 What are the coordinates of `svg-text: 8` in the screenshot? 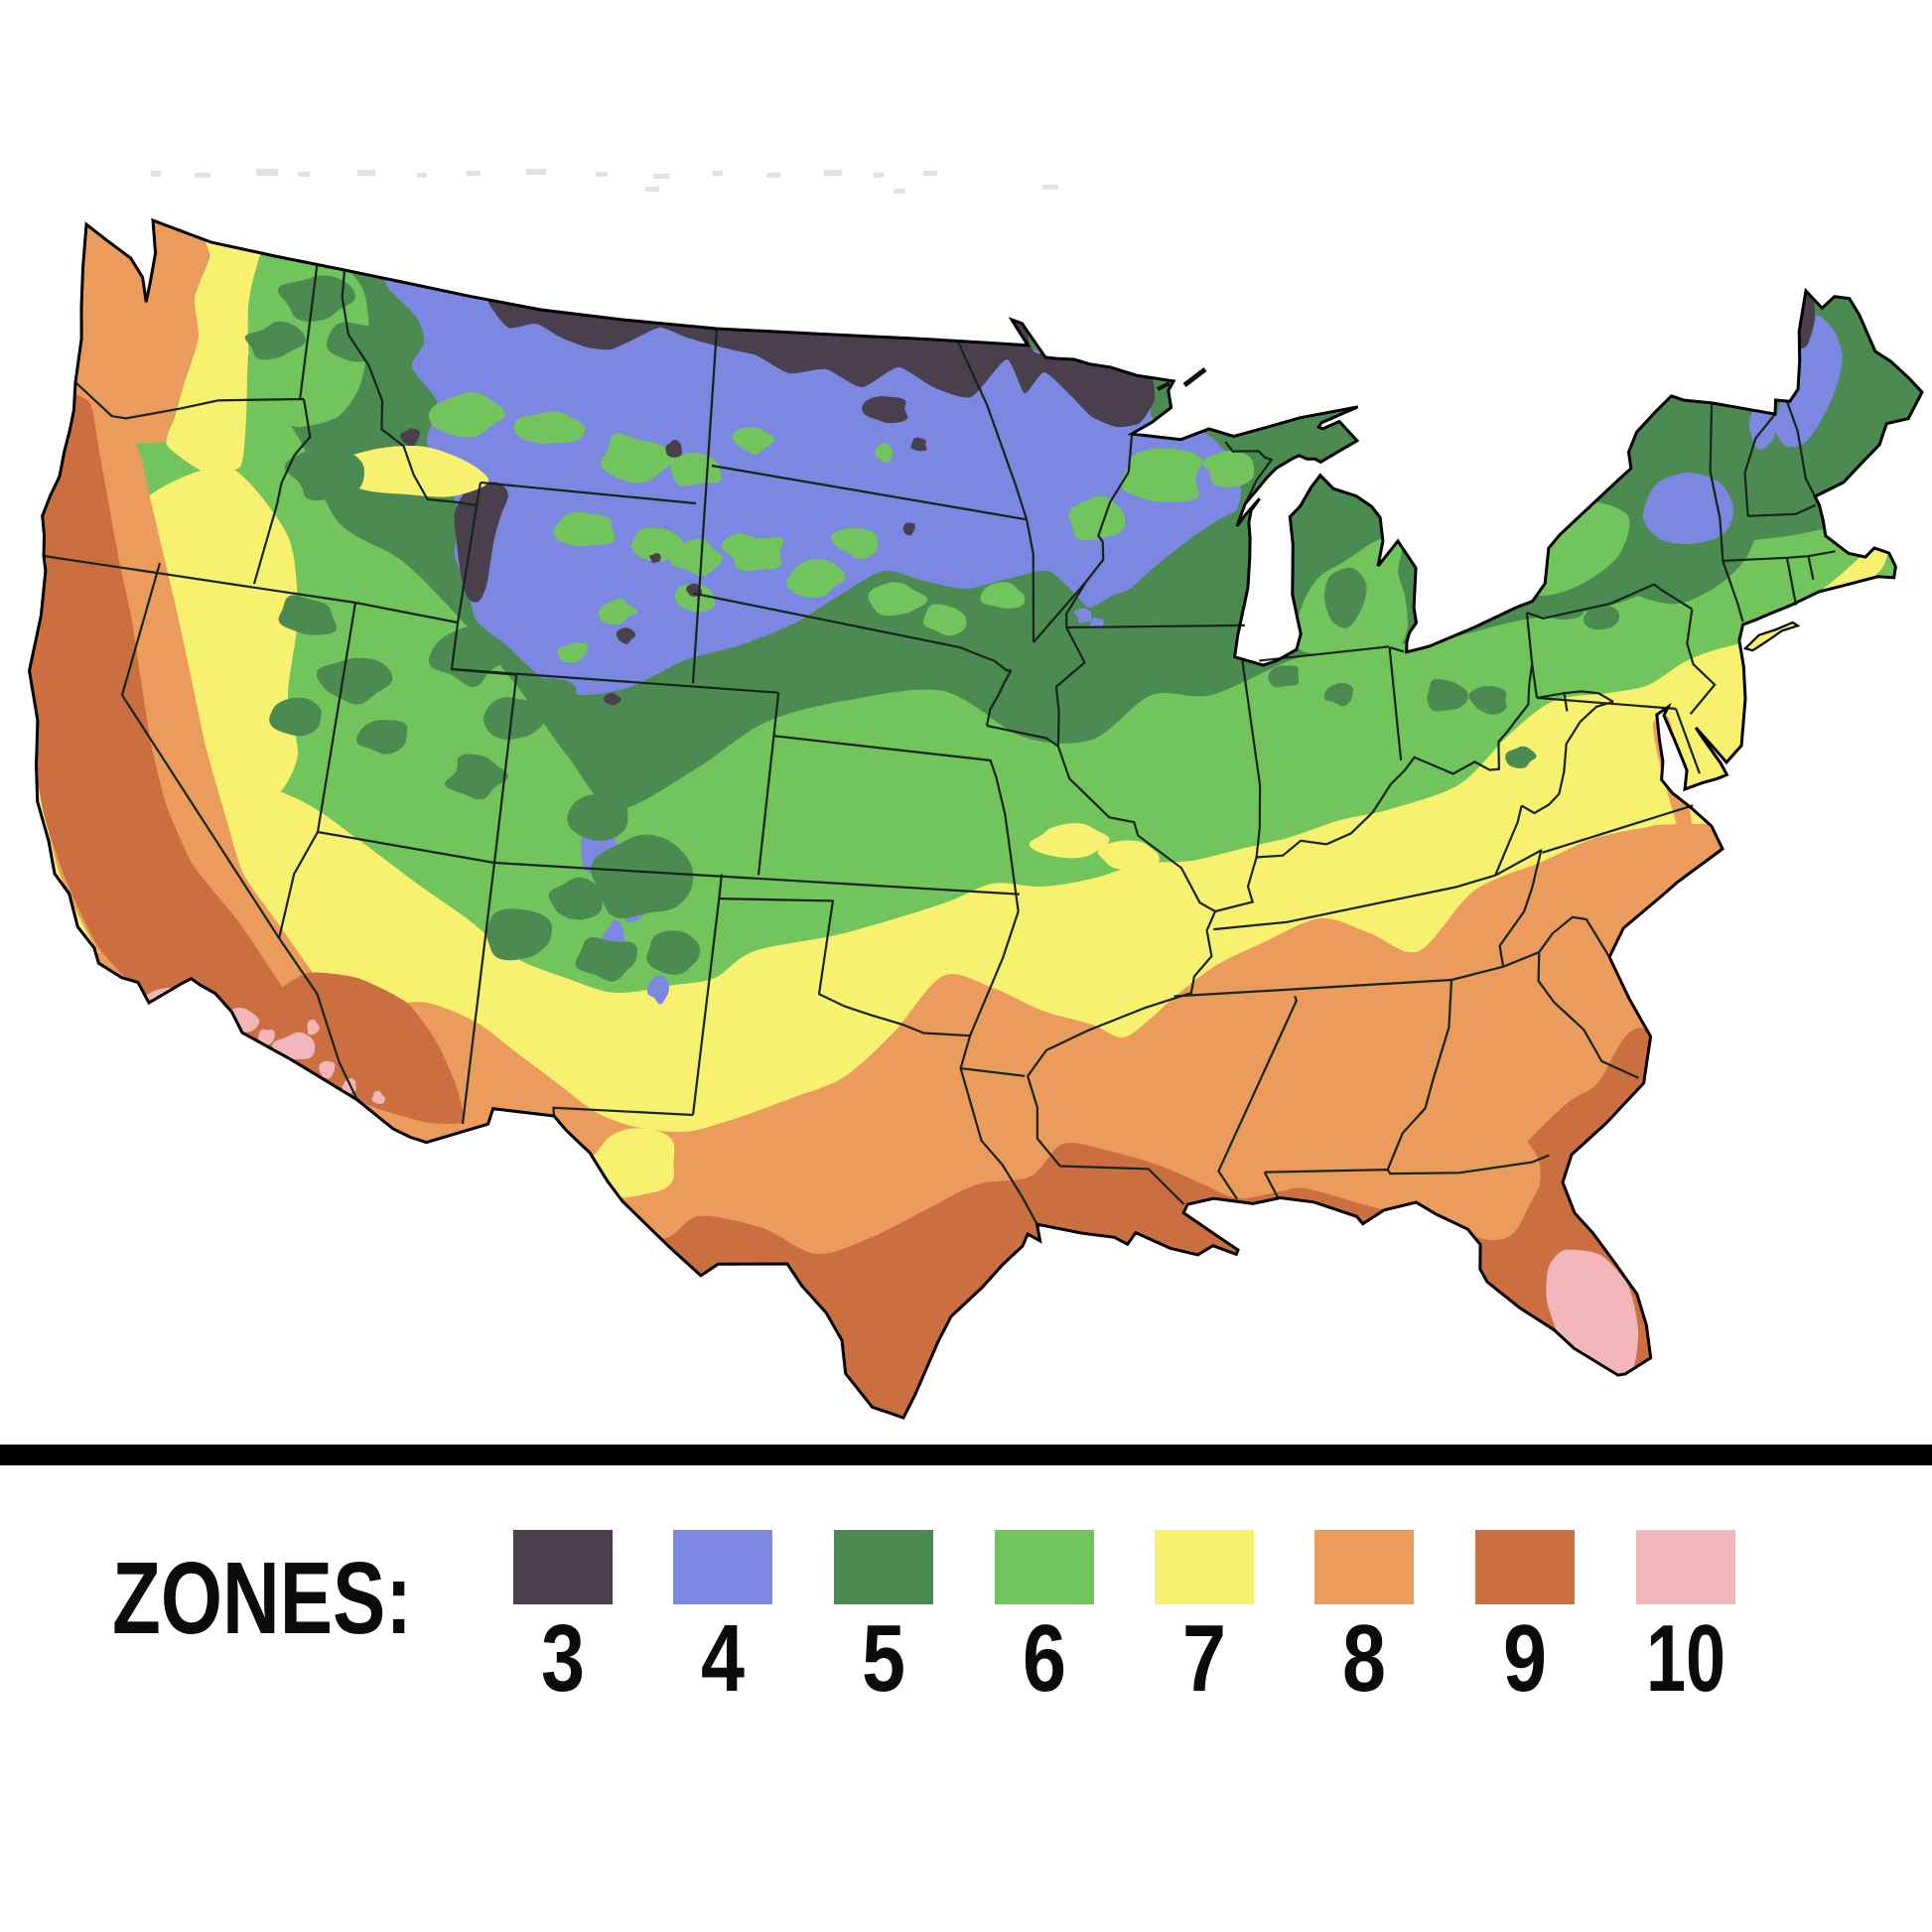 It's located at (1364, 1658).